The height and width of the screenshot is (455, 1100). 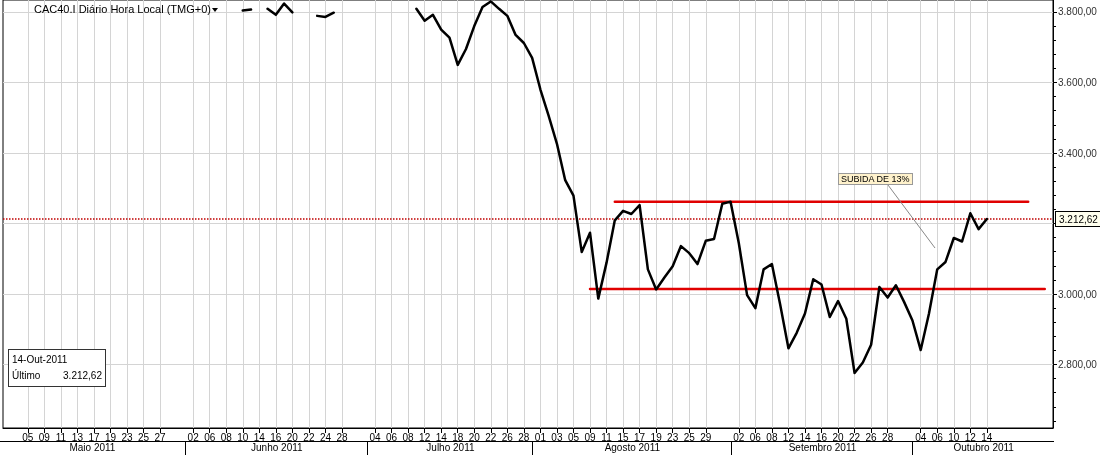 I want to click on x-tick-label: 01, so click(x=540, y=437).